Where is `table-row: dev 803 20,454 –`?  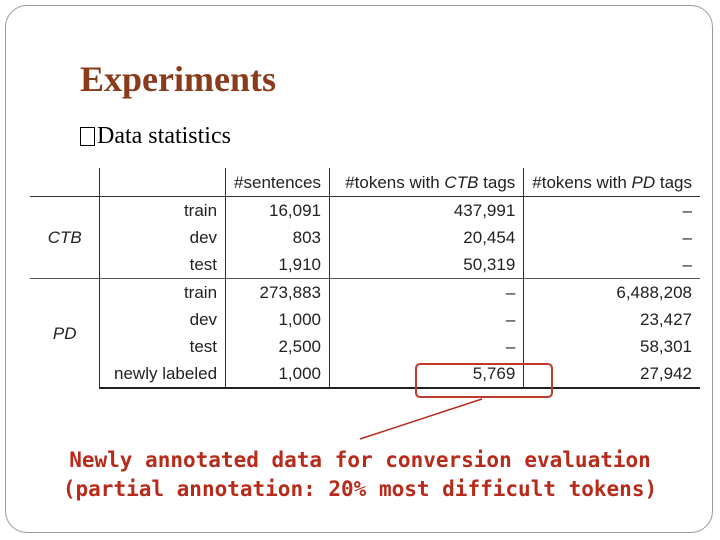
table-row: dev 803 20,454 – is located at coordinates (365, 237).